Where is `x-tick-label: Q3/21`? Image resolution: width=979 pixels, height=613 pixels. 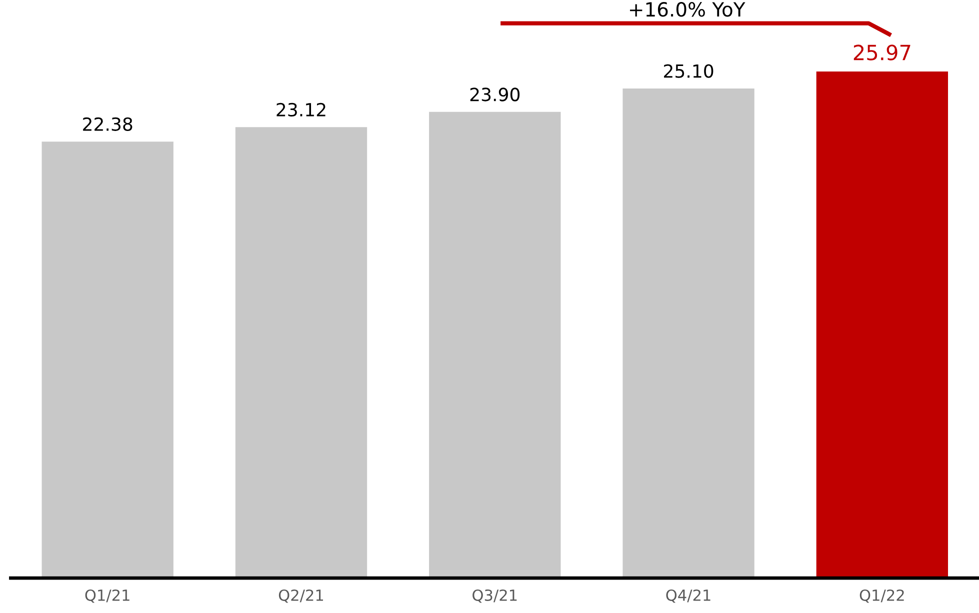
x-tick-label: Q3/21 is located at coordinates (494, 596).